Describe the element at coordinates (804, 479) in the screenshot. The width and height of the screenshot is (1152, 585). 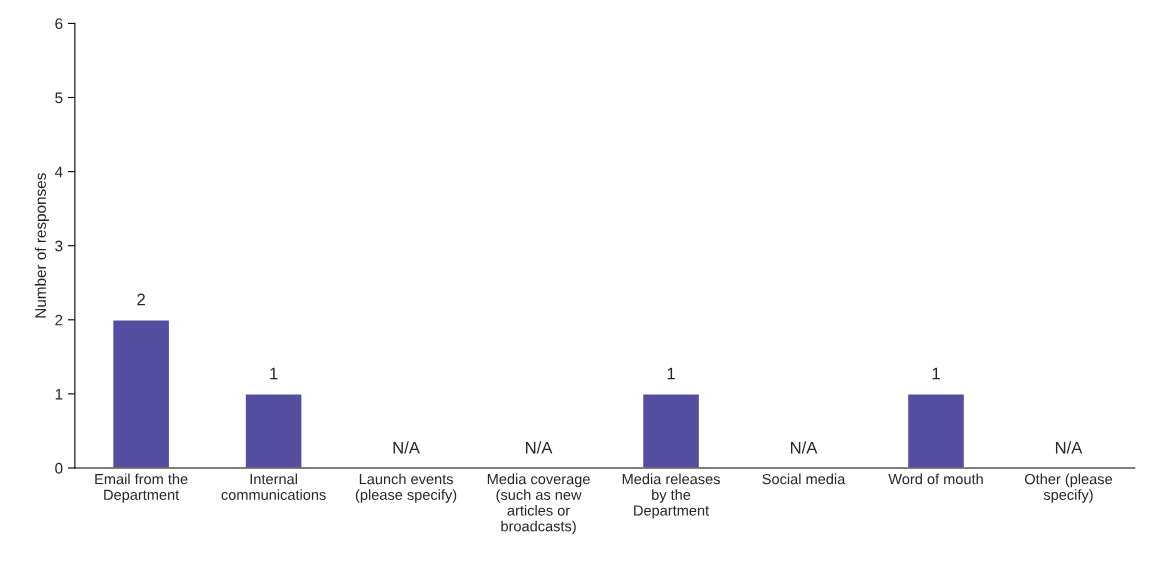
I see `x-tick-label: Social media` at that location.